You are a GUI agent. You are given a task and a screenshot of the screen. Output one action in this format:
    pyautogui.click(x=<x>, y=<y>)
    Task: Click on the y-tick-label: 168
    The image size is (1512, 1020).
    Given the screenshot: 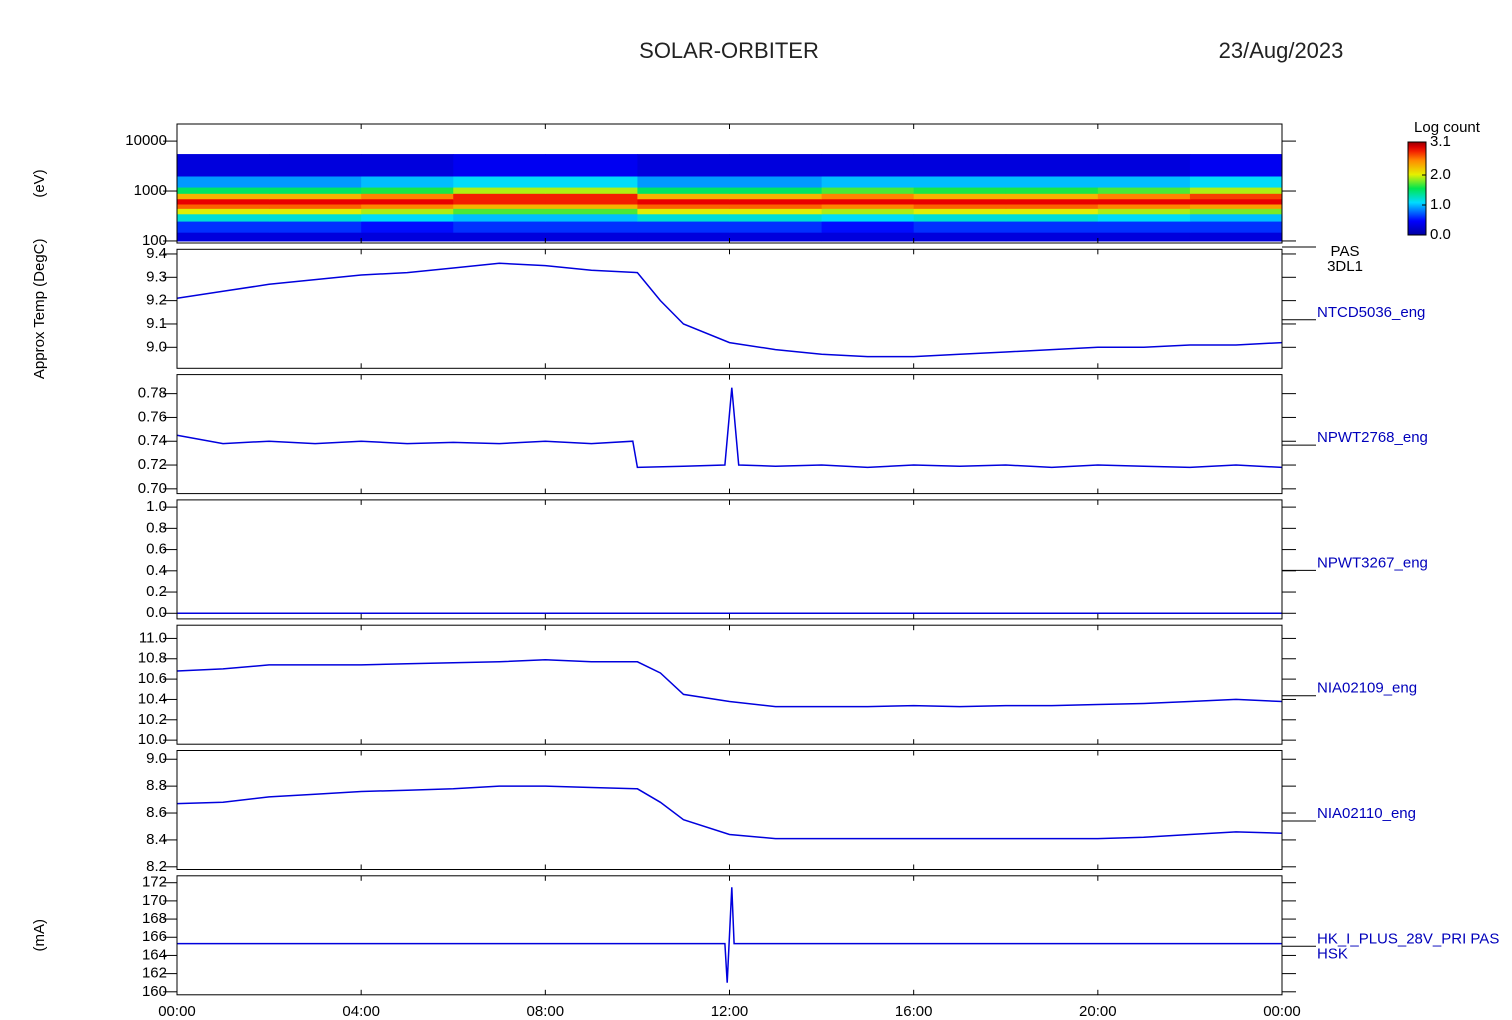 What is the action you would take?
    pyautogui.click(x=154, y=918)
    